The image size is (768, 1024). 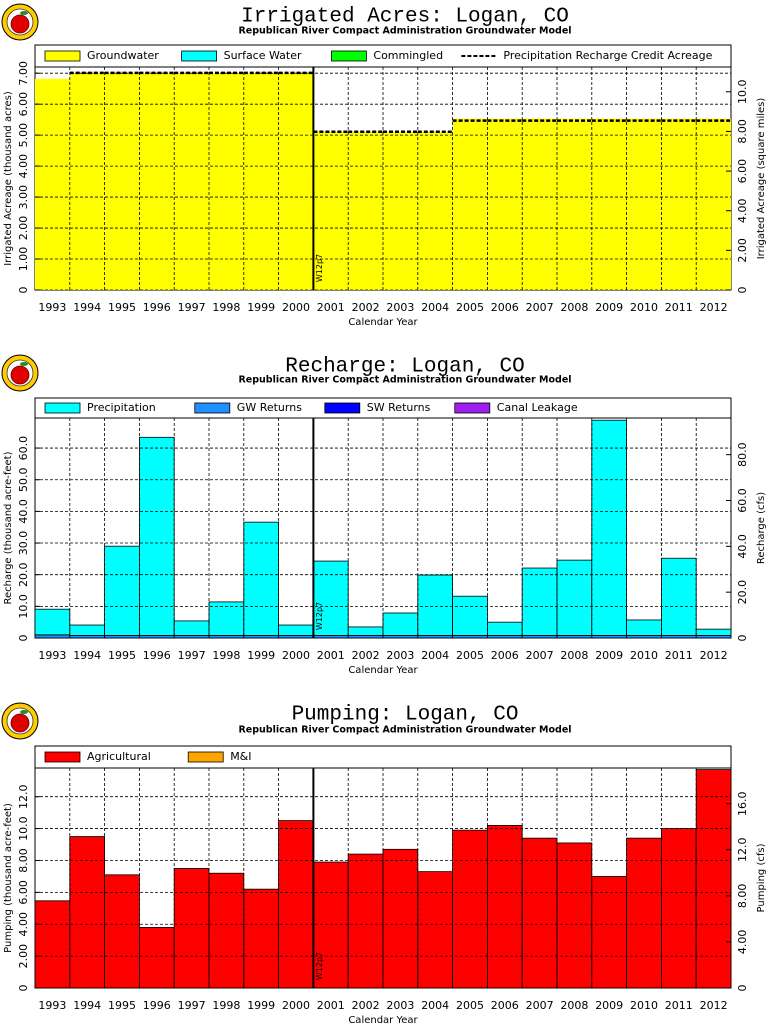 I want to click on y-tick-label: 6.00, so click(x=23, y=892).